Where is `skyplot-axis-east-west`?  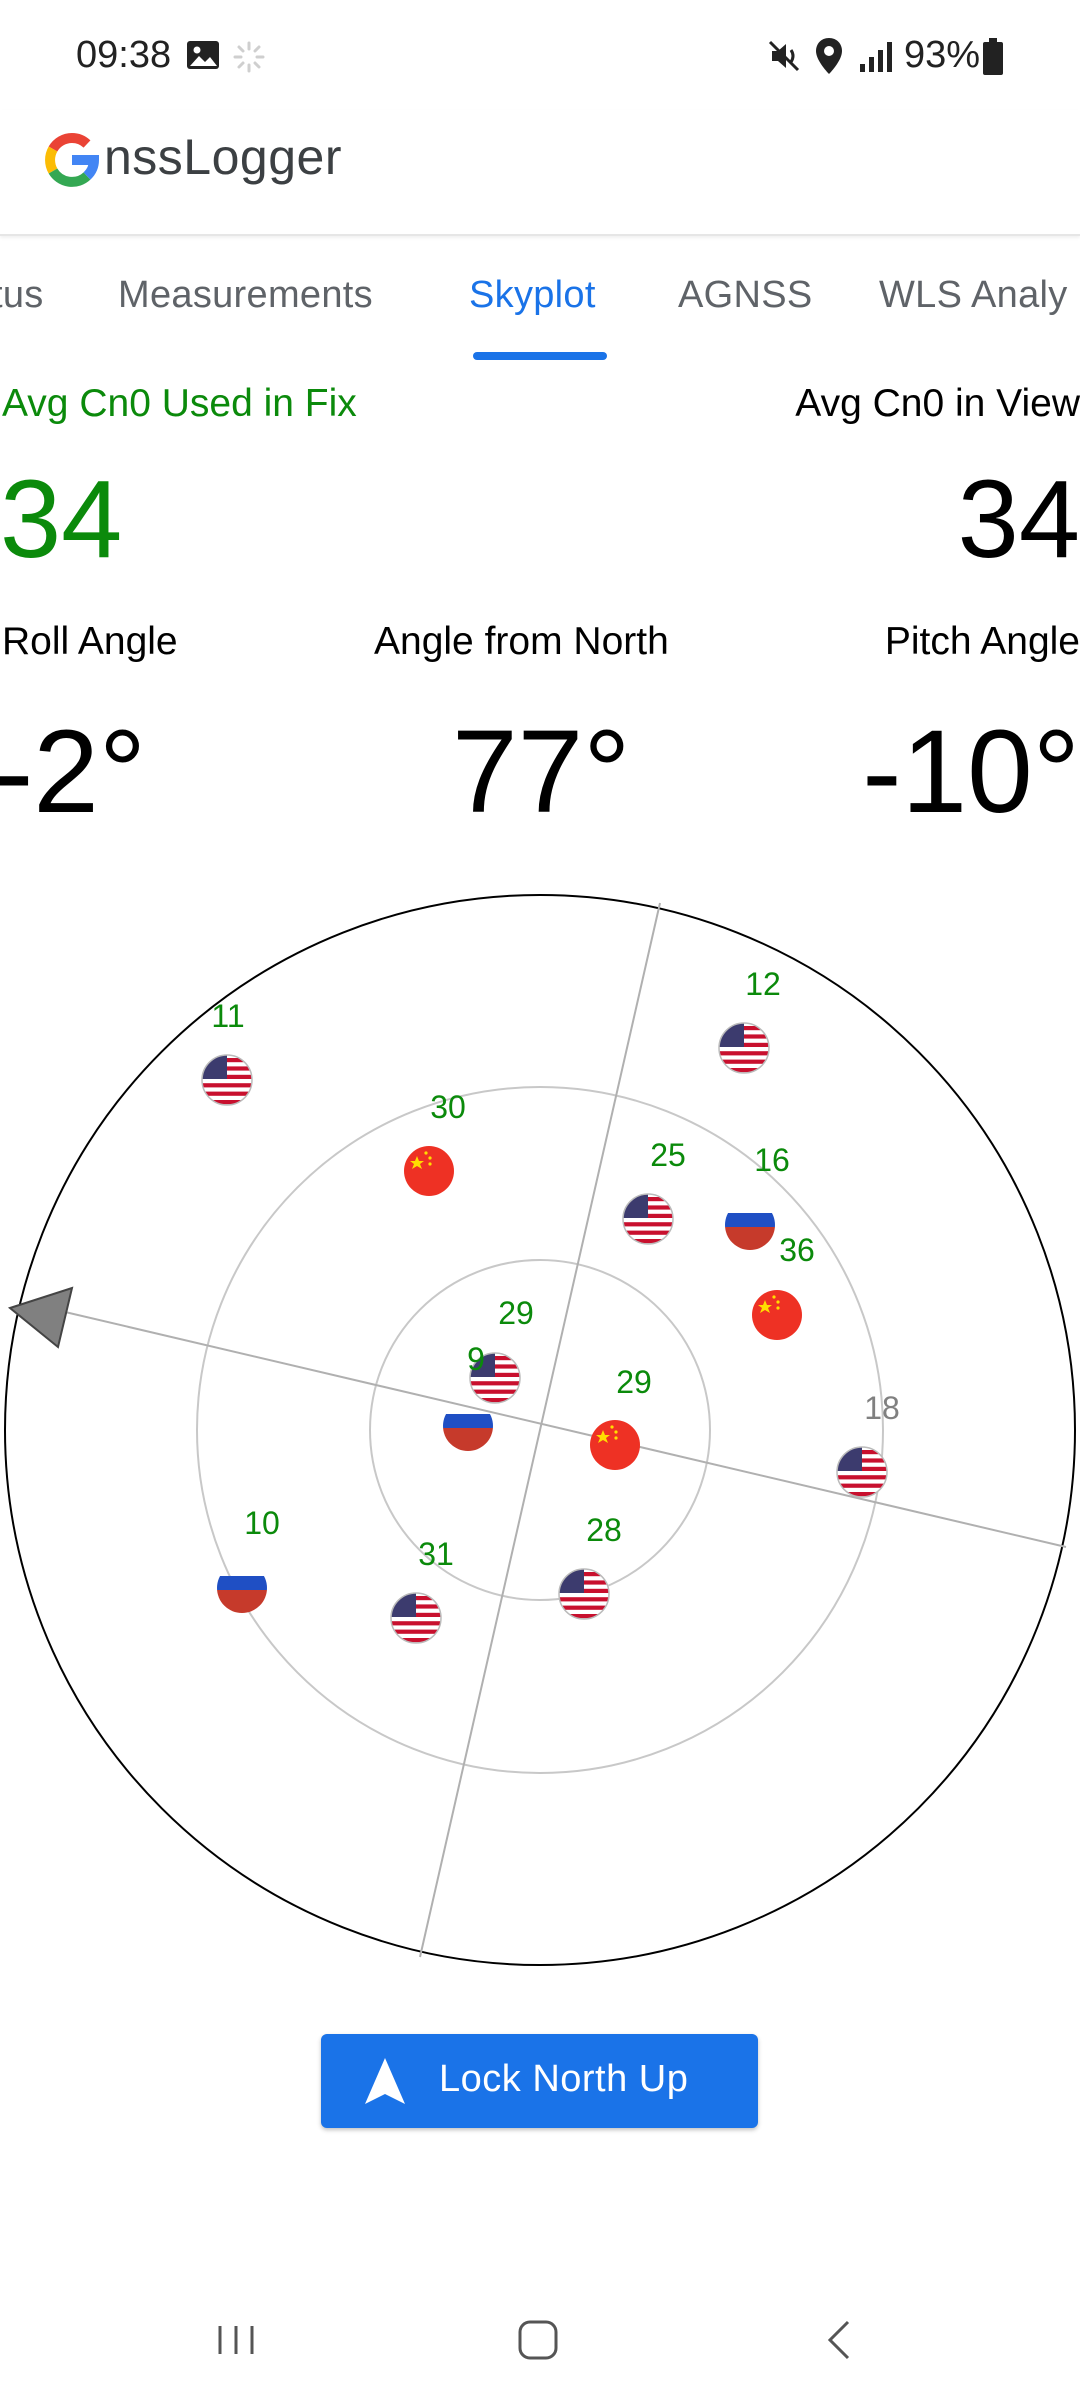 skyplot-axis-east-west is located at coordinates (557, 1427).